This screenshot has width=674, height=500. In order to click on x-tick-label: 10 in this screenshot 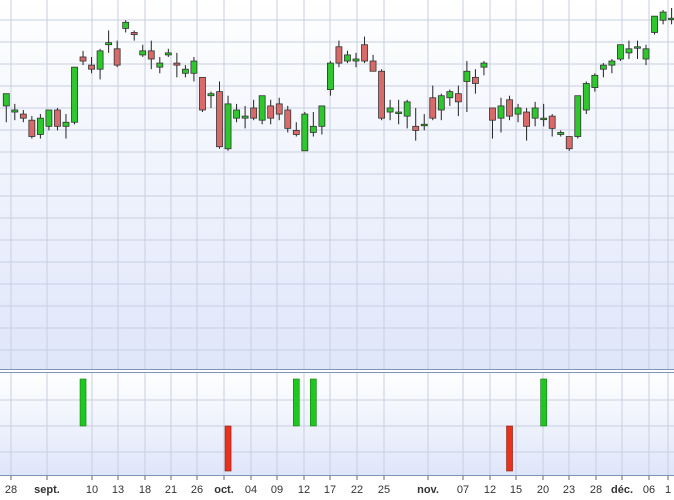, I will do `click(92, 490)`.